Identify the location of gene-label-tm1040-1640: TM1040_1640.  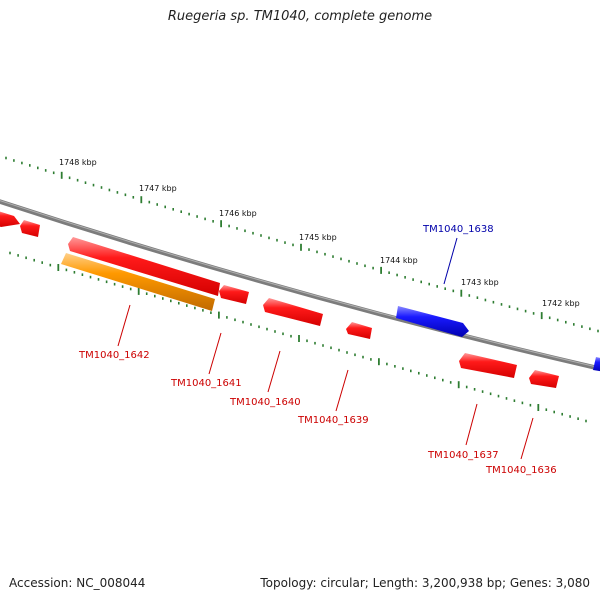
(265, 402).